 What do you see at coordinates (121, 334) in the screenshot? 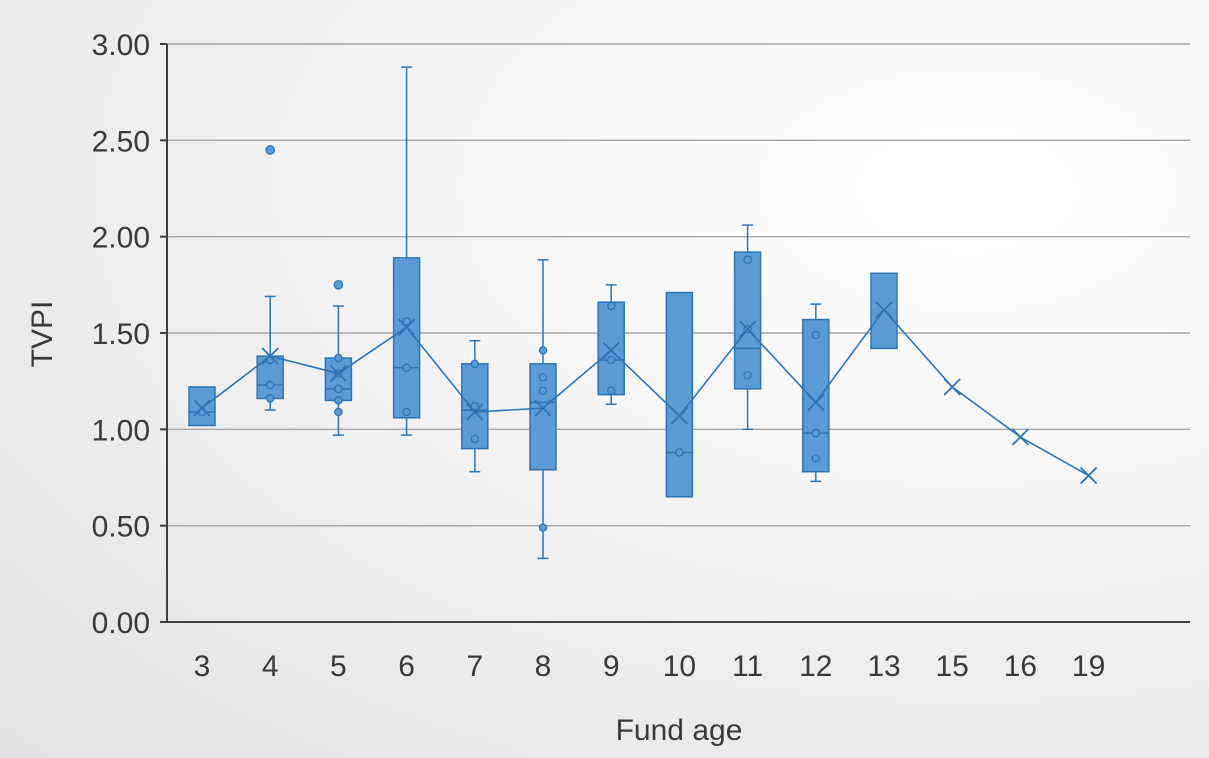
I see `y-tick-label: 1.50` at bounding box center [121, 334].